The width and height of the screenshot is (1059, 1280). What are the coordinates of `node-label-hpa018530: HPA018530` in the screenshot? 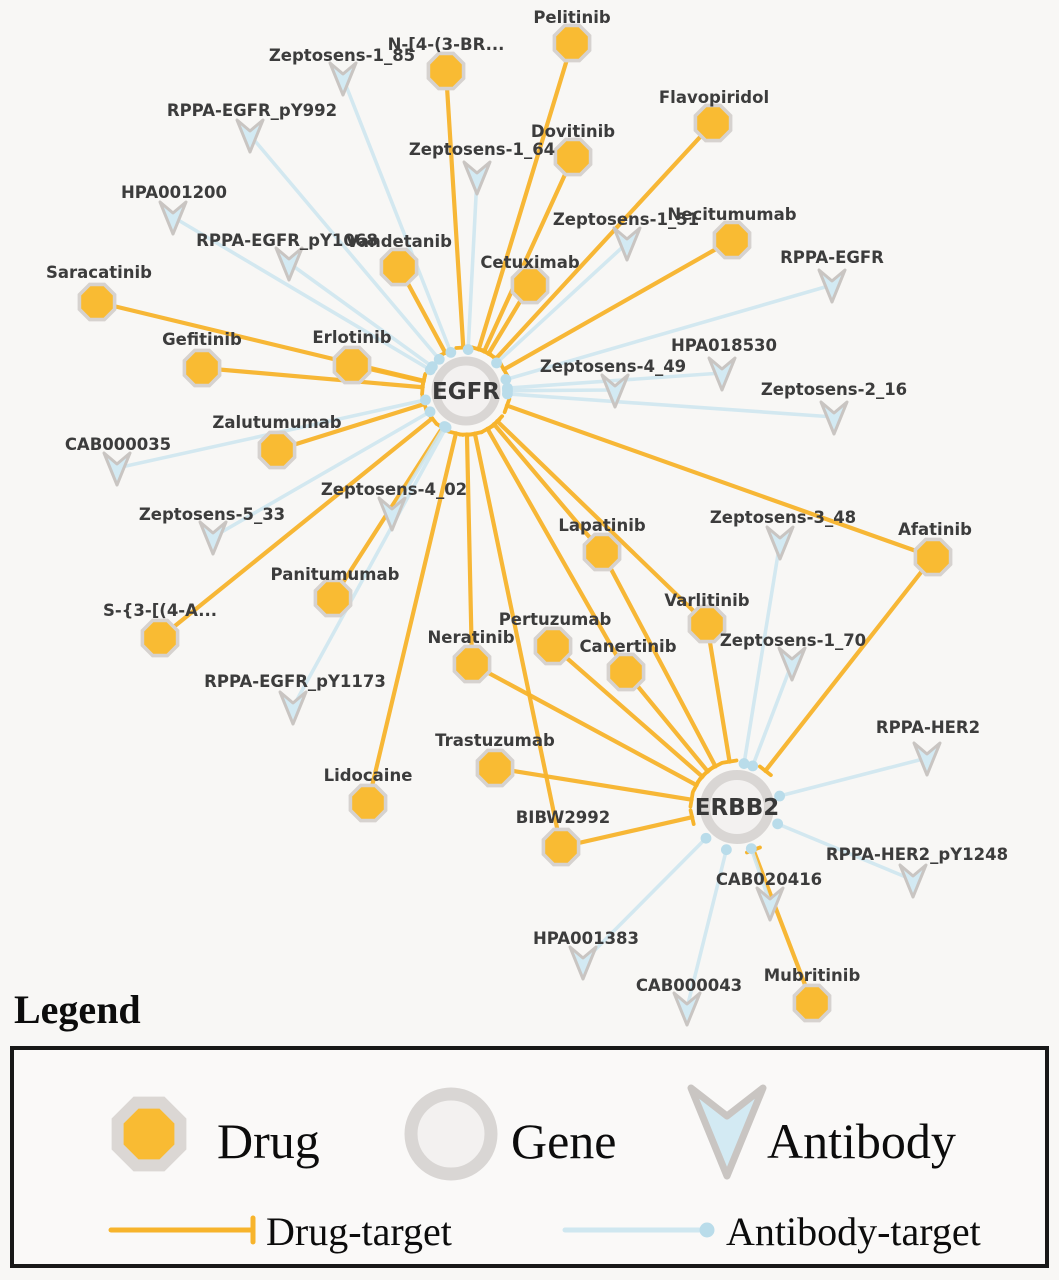 It's located at (724, 345).